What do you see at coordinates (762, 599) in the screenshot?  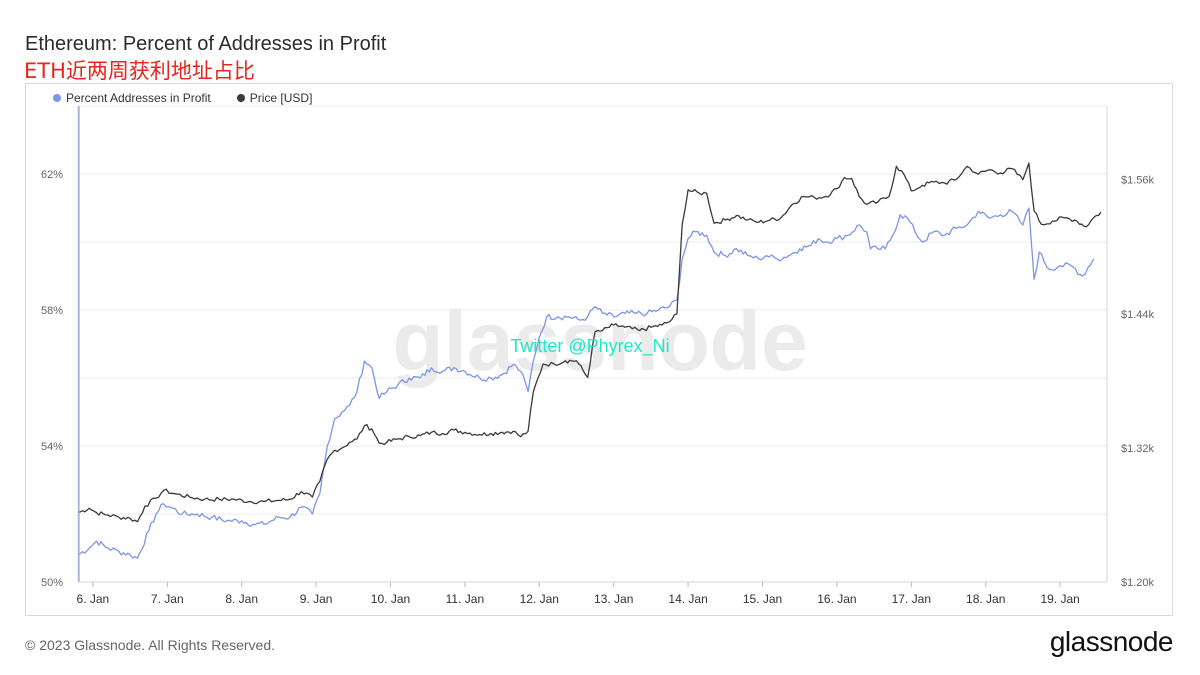 I see `x-tick-label: 15. Jan` at bounding box center [762, 599].